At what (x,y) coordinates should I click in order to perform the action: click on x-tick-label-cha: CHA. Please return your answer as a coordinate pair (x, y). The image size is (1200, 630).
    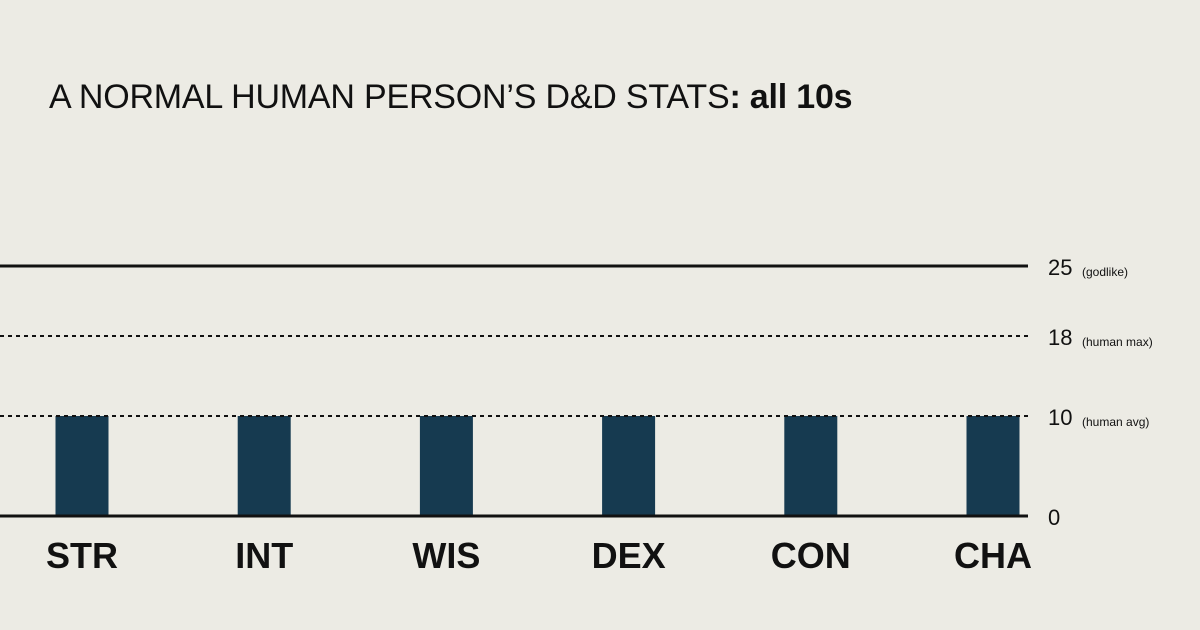
    Looking at the image, I should click on (993, 555).